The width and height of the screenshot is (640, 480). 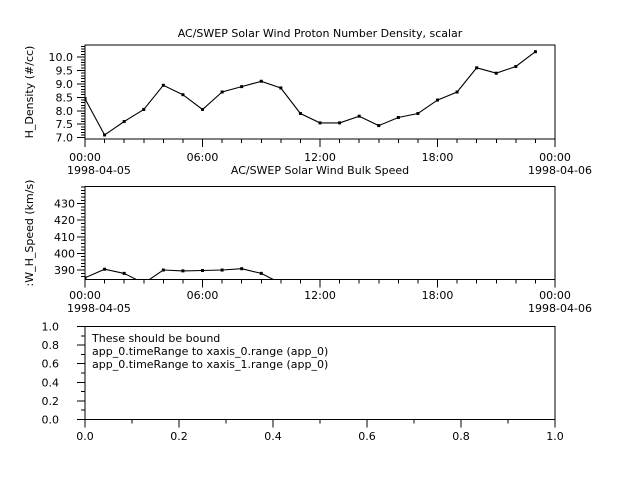 What do you see at coordinates (65, 71) in the screenshot?
I see `y-tick-label: 9.5` at bounding box center [65, 71].